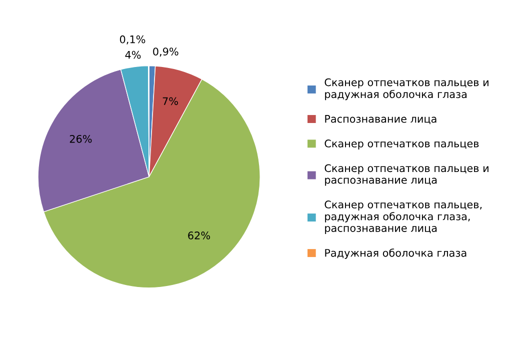 This screenshot has height=337, width=514. What do you see at coordinates (395, 253) in the screenshot?
I see `legend-label: Радужная оболочка глаза` at bounding box center [395, 253].